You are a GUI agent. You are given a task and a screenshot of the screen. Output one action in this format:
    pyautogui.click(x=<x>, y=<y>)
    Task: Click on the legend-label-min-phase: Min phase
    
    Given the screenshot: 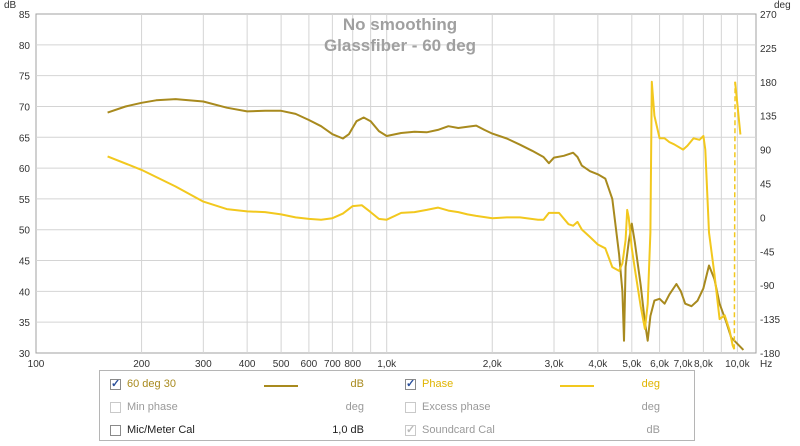 What is the action you would take?
    pyautogui.click(x=152, y=407)
    